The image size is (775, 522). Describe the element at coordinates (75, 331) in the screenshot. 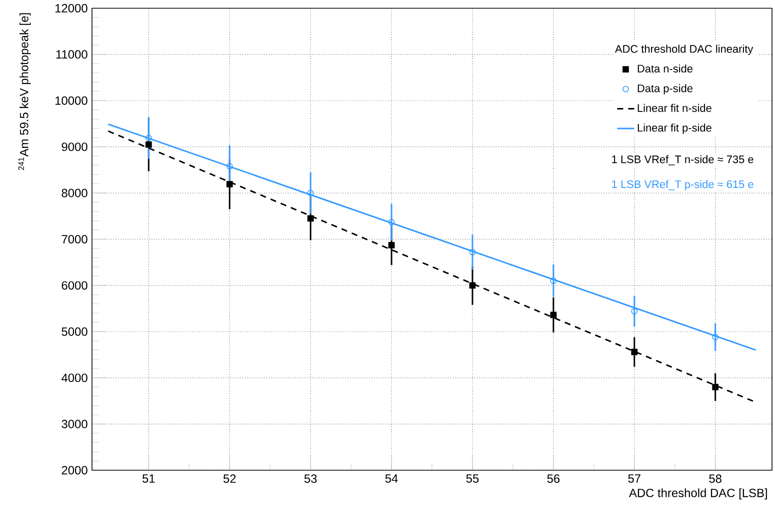

I see `y-tick-label: 5000` at that location.